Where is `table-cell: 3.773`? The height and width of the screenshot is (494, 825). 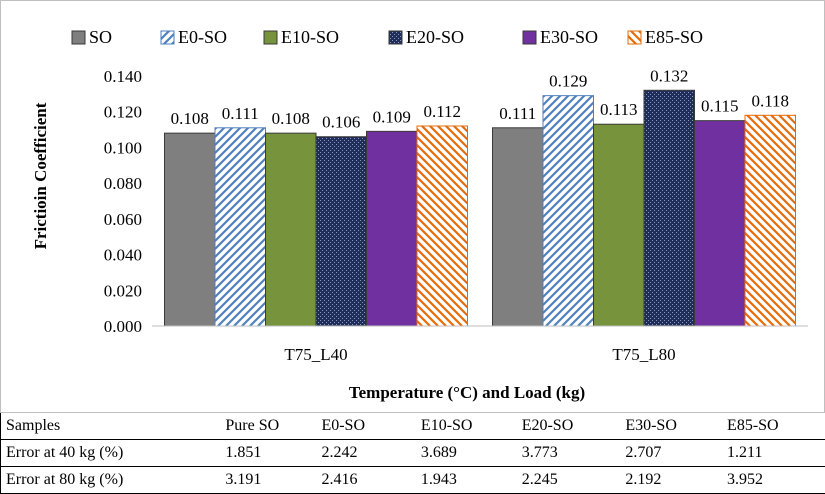
table-cell: 3.773 is located at coordinates (539, 452).